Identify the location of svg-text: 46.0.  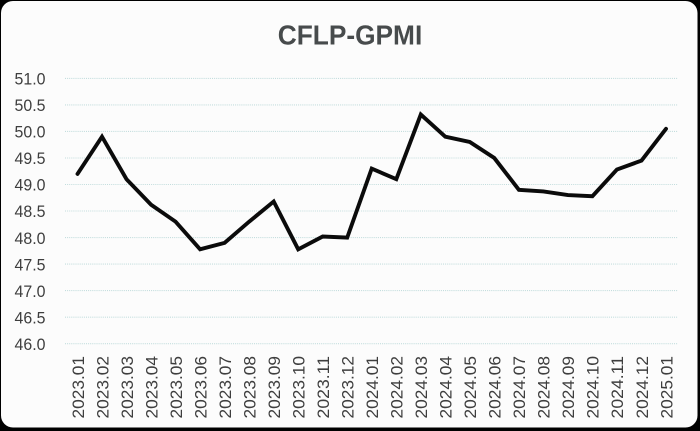
(30, 344).